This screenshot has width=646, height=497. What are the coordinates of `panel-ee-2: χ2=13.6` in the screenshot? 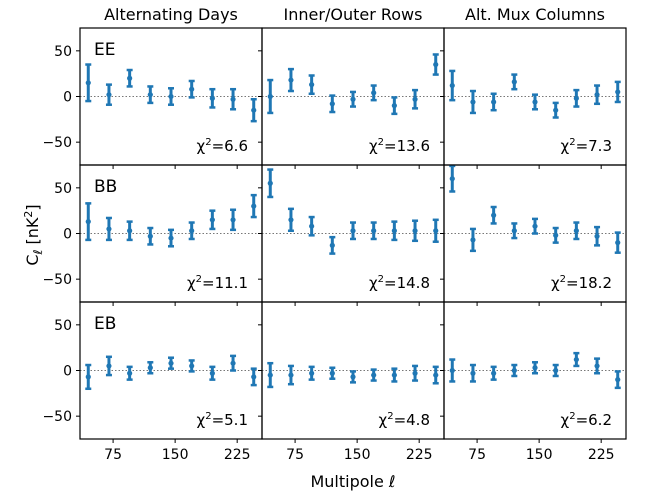 It's located at (351, 98).